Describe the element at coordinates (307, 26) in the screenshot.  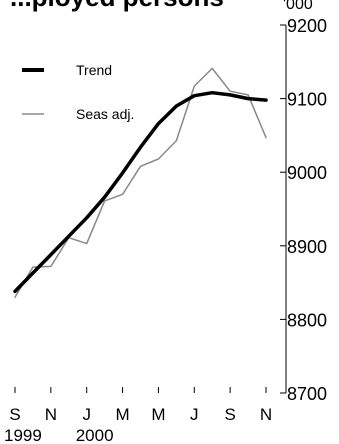
I see `y-tick-label: 9200` at that location.